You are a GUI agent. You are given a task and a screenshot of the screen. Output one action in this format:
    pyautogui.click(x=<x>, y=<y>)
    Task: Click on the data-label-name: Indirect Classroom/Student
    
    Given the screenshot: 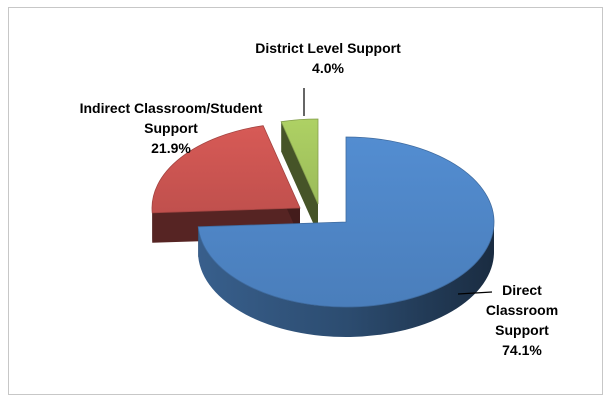 What is the action you would take?
    pyautogui.click(x=171, y=108)
    